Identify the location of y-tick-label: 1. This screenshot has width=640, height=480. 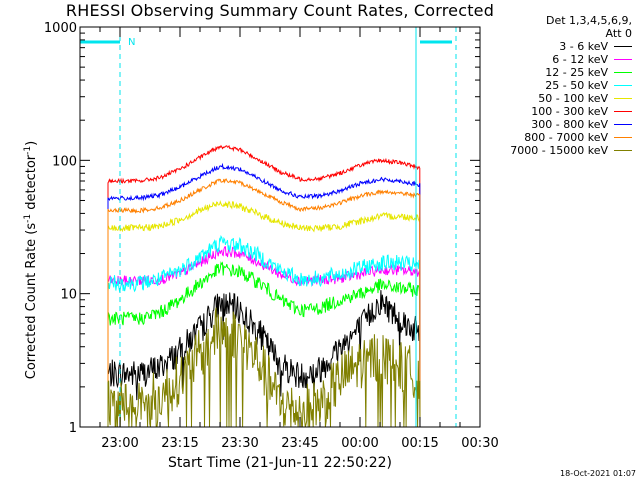
(73, 428).